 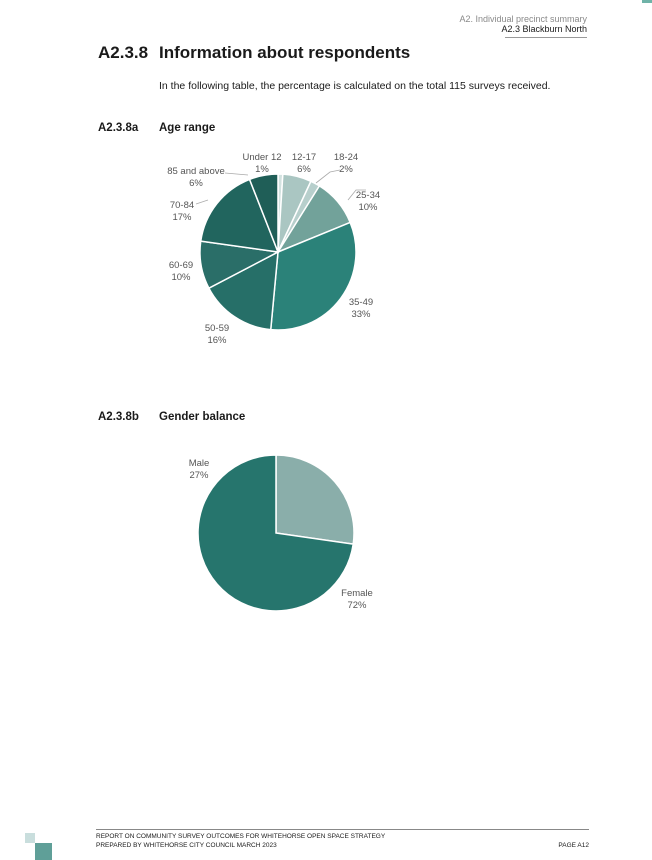 I want to click on pie-slice-85-and-above, so click(x=263, y=213).